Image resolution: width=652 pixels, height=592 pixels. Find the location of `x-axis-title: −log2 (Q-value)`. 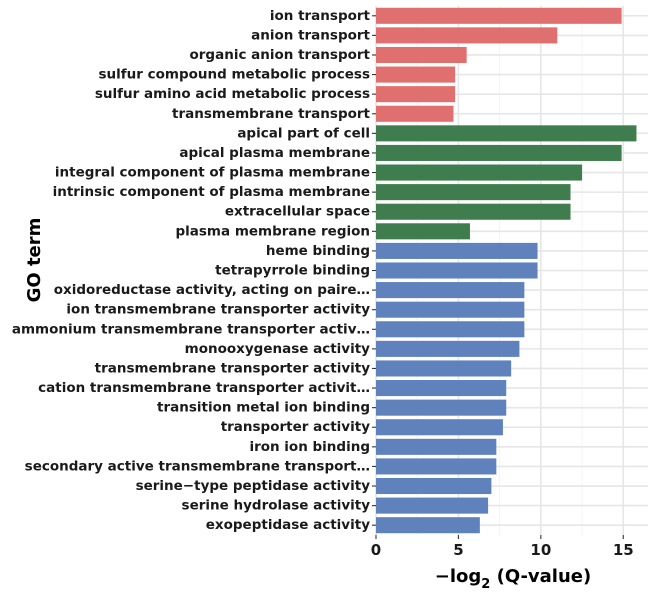

x-axis-title: −log2 (Q-value) is located at coordinates (513, 579).